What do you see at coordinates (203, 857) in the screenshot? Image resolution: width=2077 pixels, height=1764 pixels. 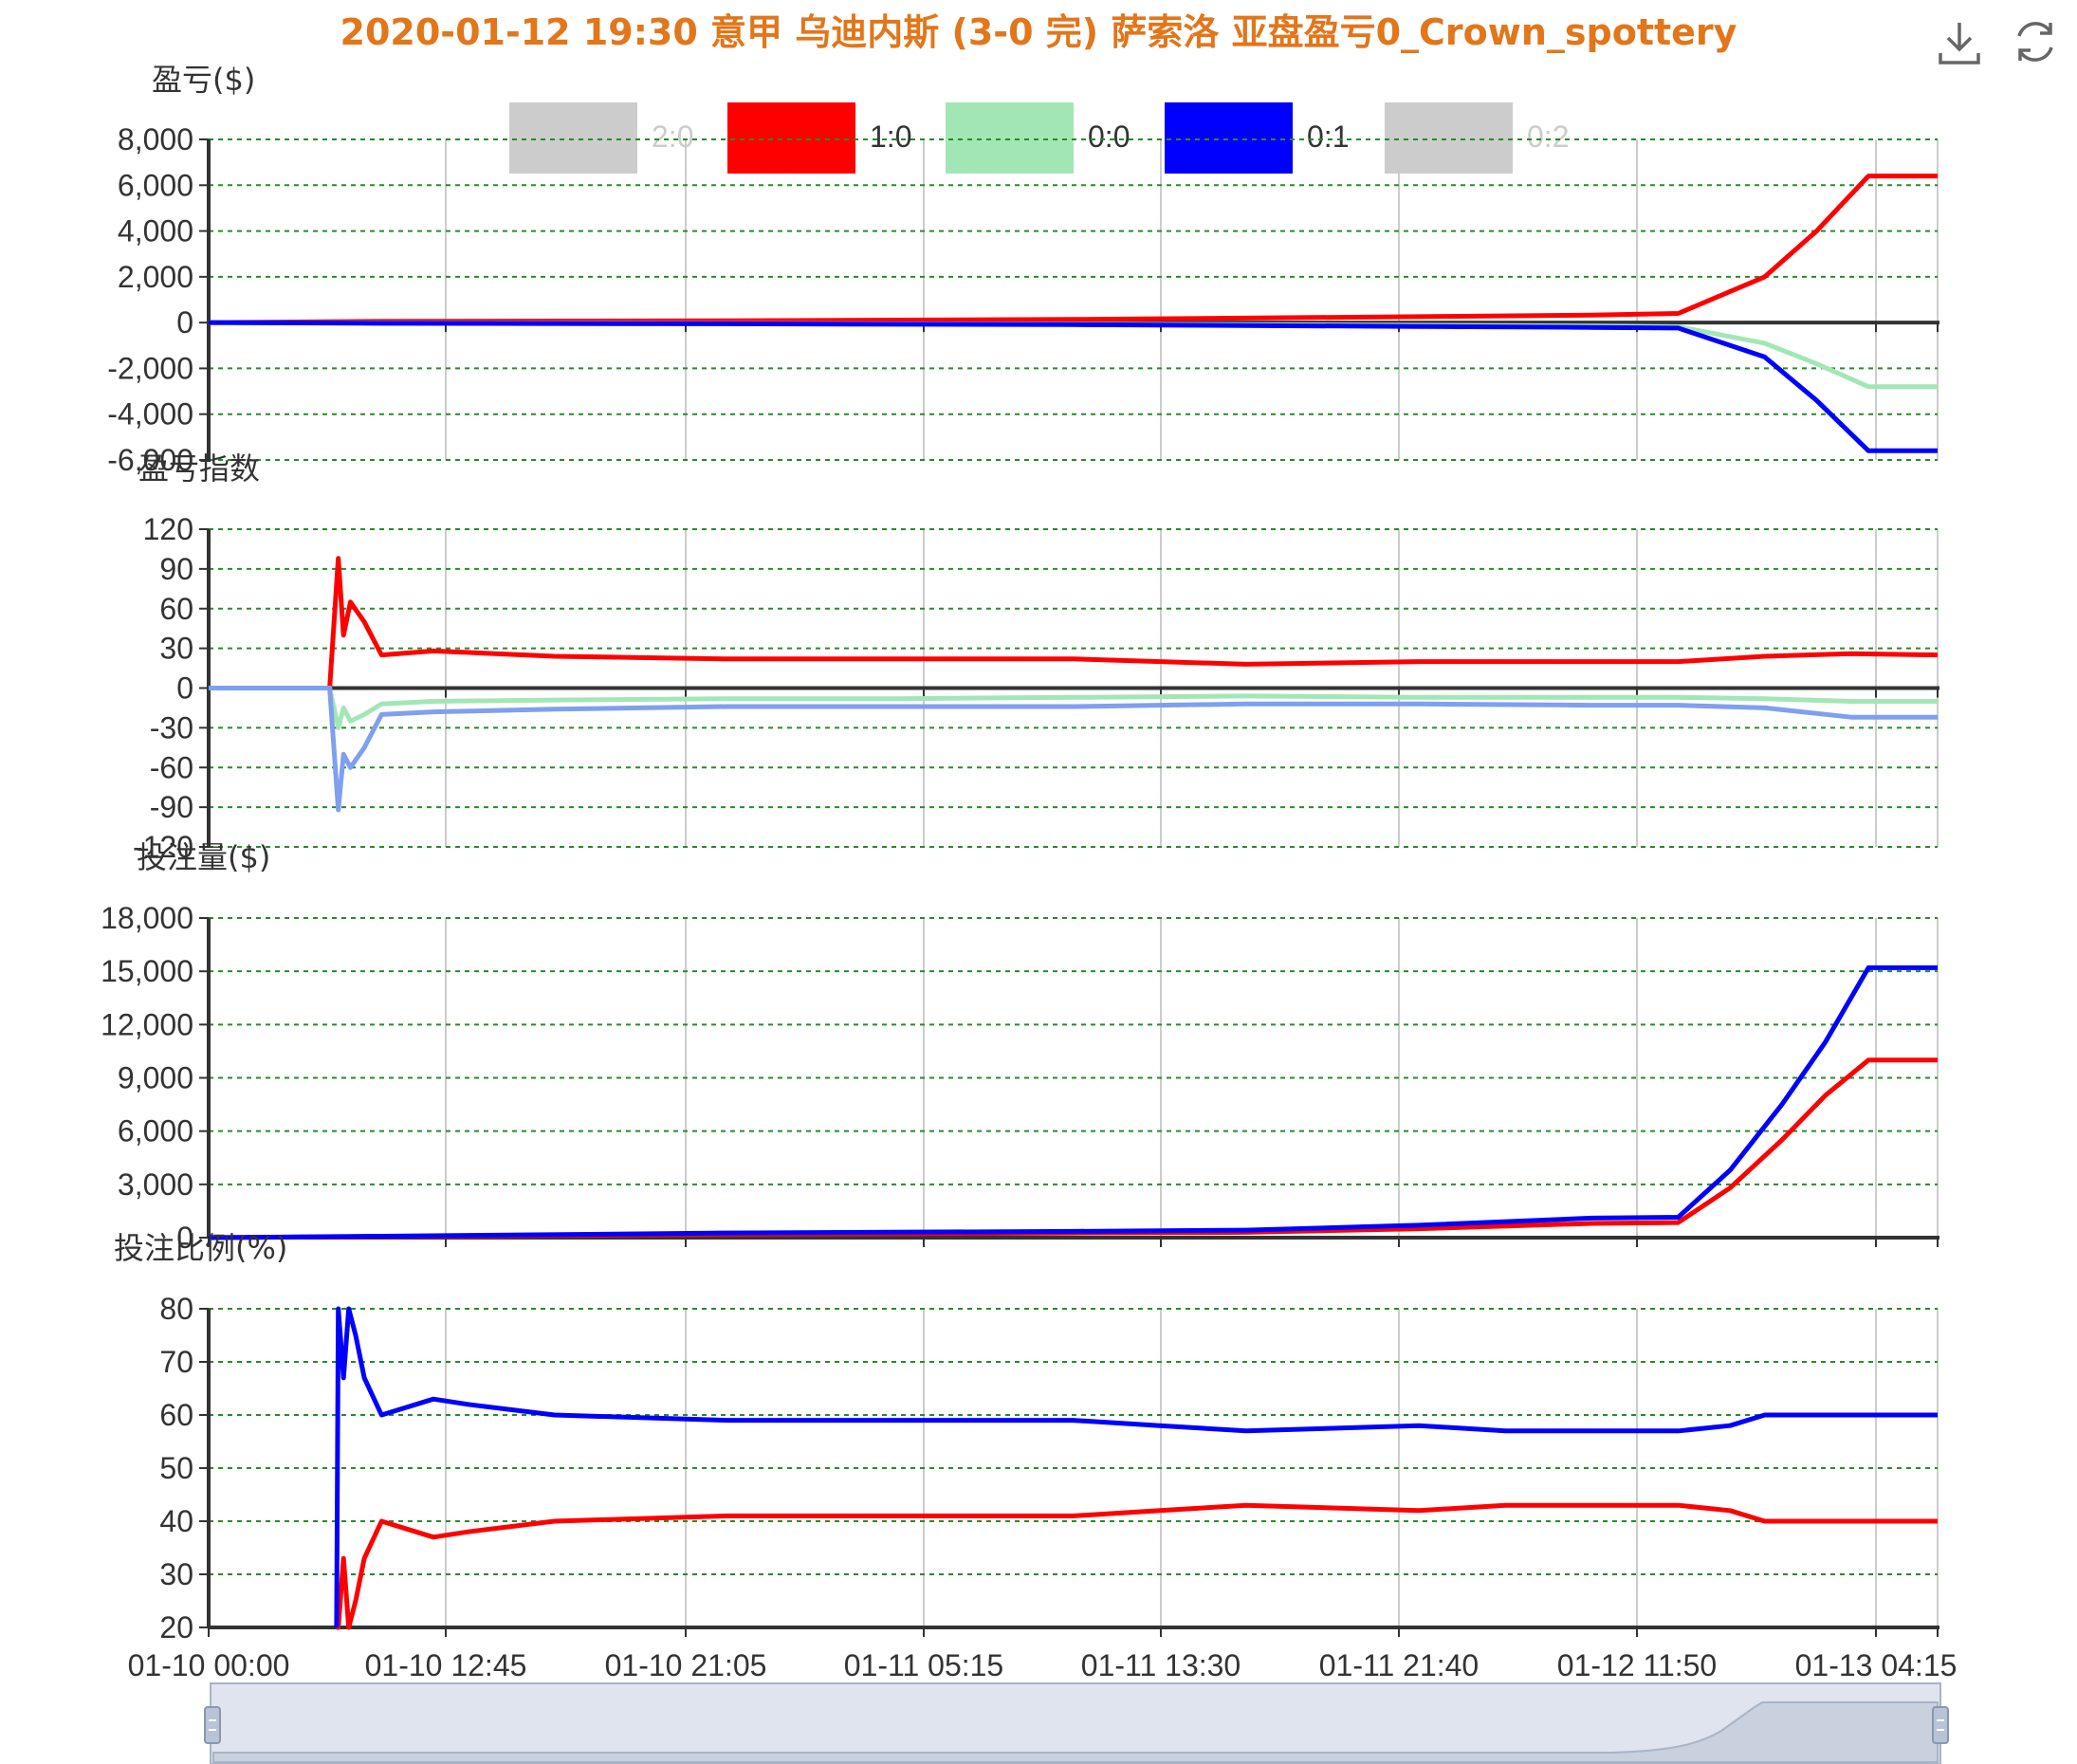 I see `panel-title: 投注量($)` at bounding box center [203, 857].